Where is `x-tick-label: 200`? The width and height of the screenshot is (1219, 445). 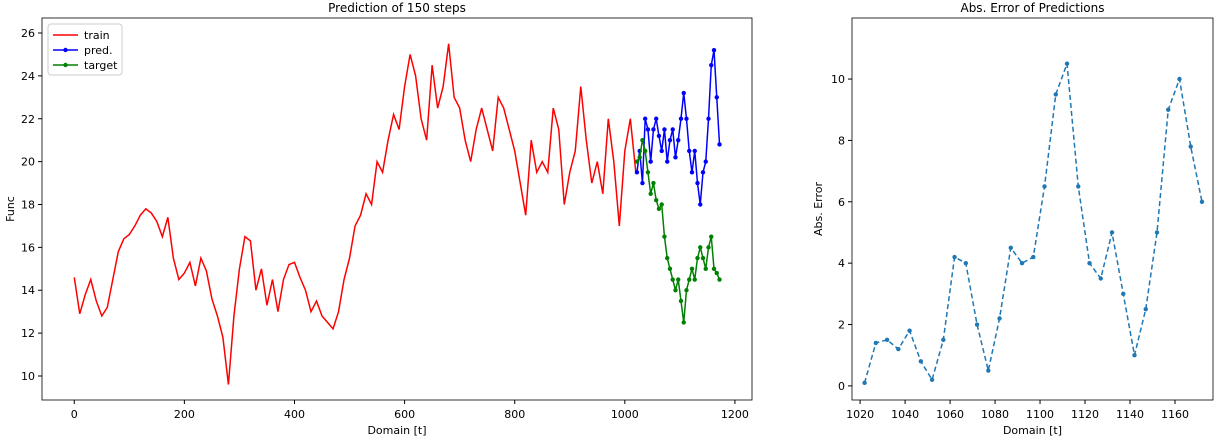 x-tick-label: 200 is located at coordinates (184, 414).